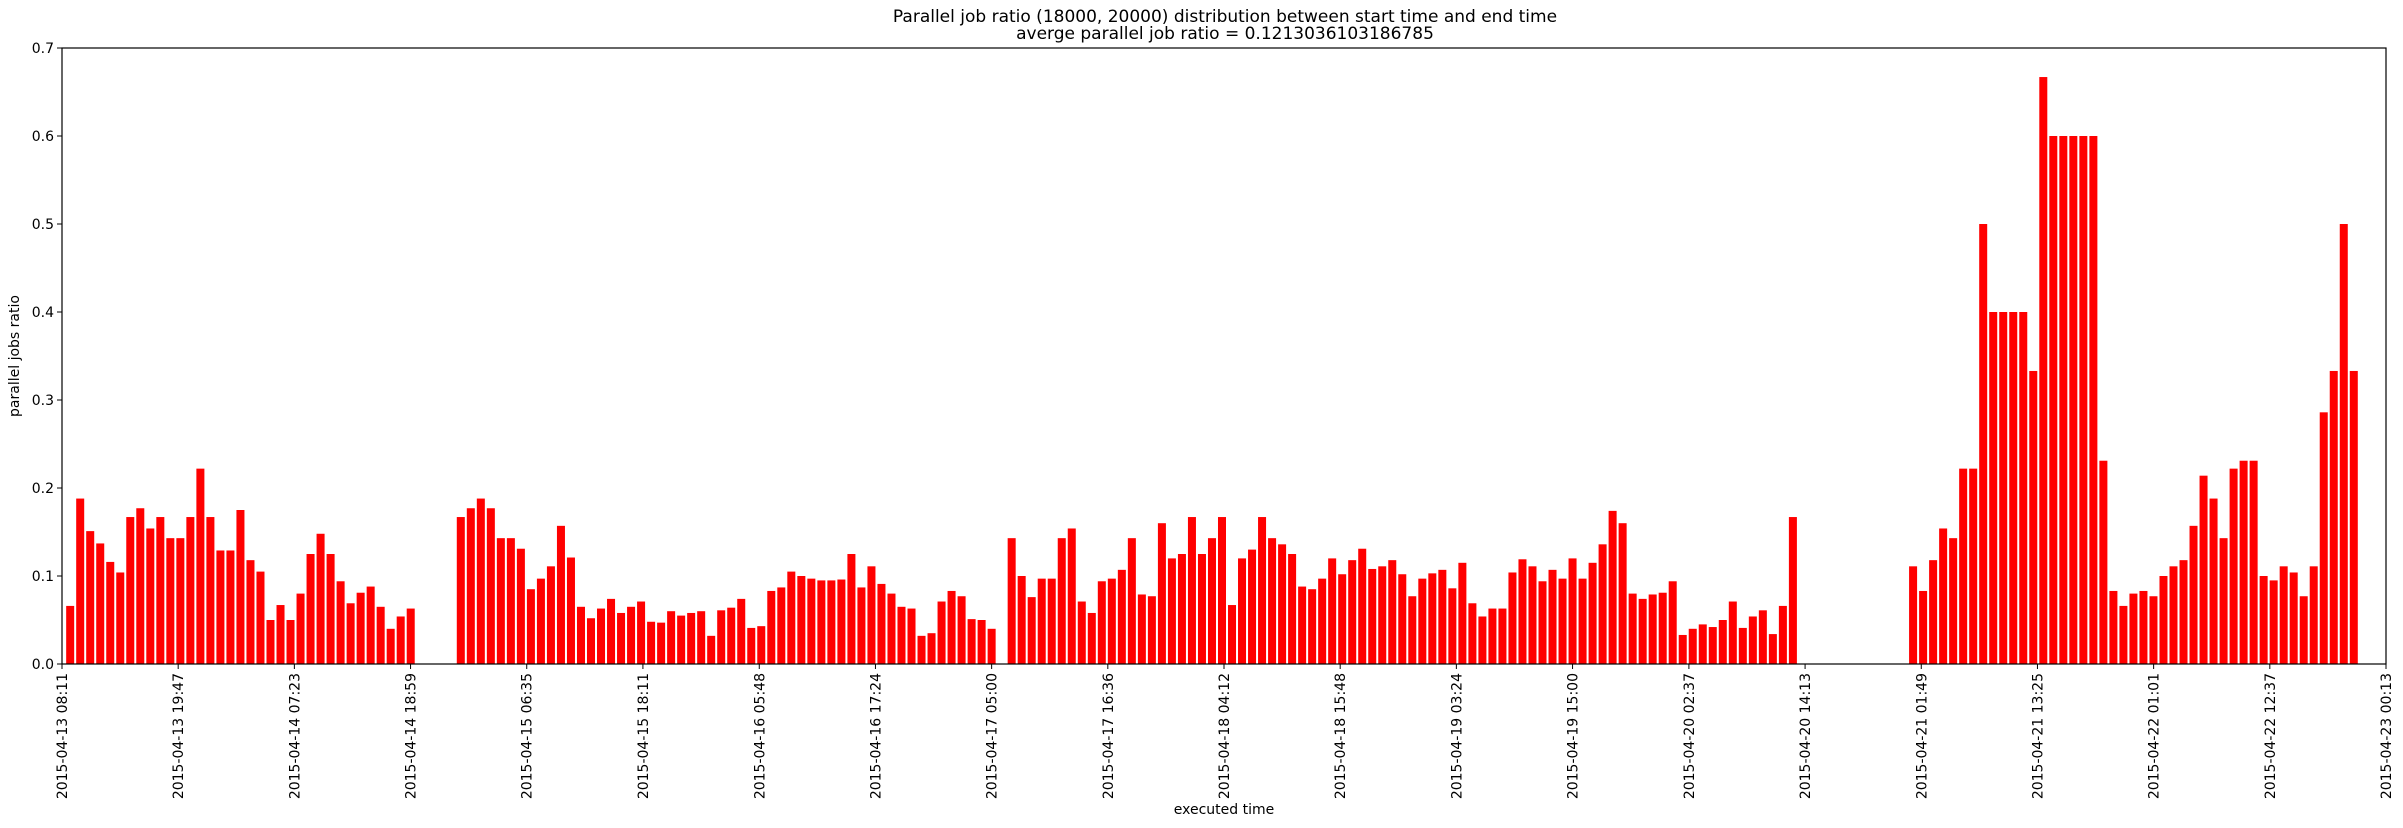 This screenshot has width=2403, height=828. I want to click on x-tick-label-1: 2015-04-13 19:47, so click(179, 736).